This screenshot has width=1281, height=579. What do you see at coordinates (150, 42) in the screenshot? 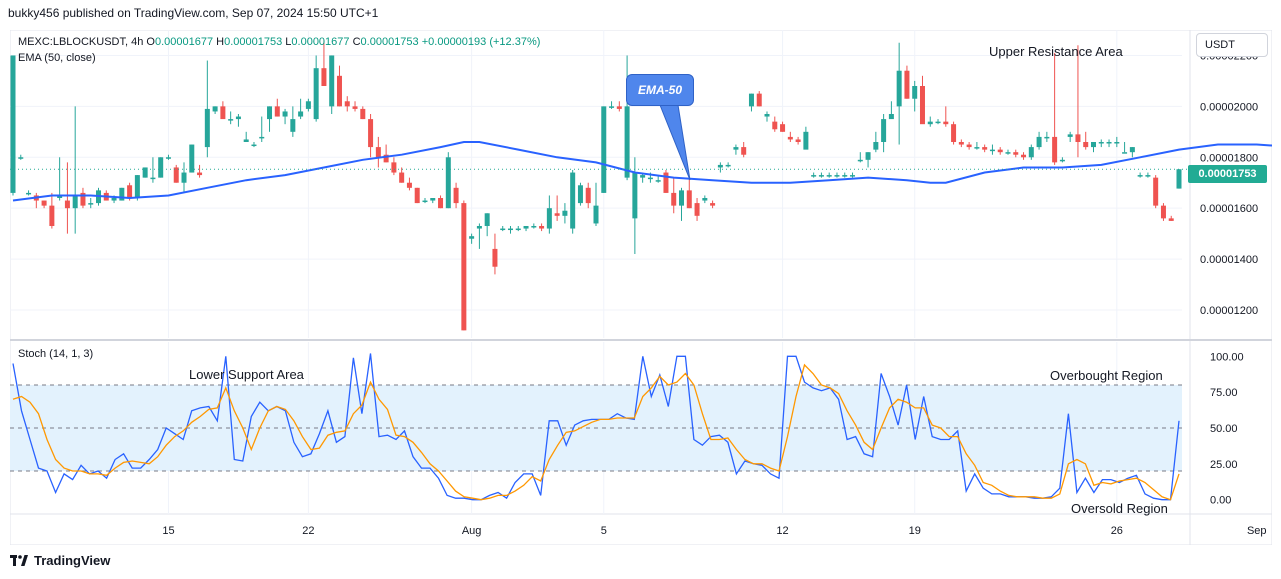
I see `open-key: O` at bounding box center [150, 42].